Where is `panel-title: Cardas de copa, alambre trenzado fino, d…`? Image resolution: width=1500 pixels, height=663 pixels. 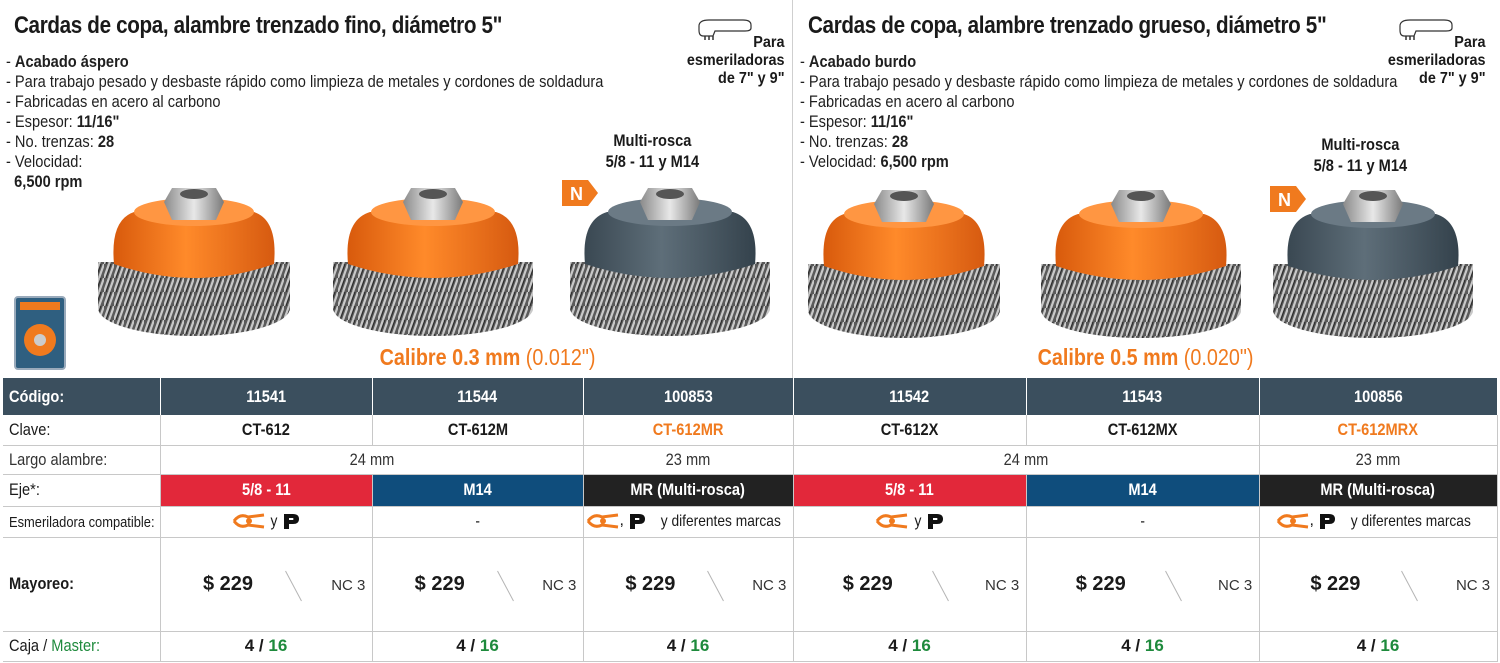
panel-title: Cardas de copa, alambre trenzado fino, d… is located at coordinates (258, 25).